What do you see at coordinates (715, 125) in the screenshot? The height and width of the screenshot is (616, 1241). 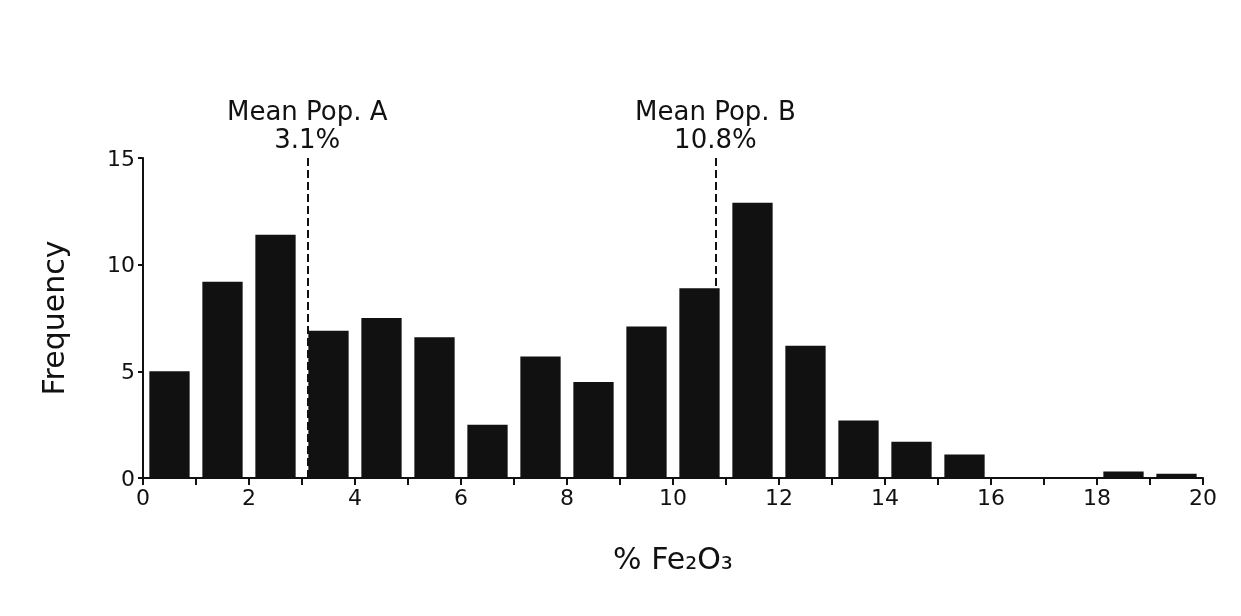 I see `ref-line-label: Mean Pop. B 10.8%` at bounding box center [715, 125].